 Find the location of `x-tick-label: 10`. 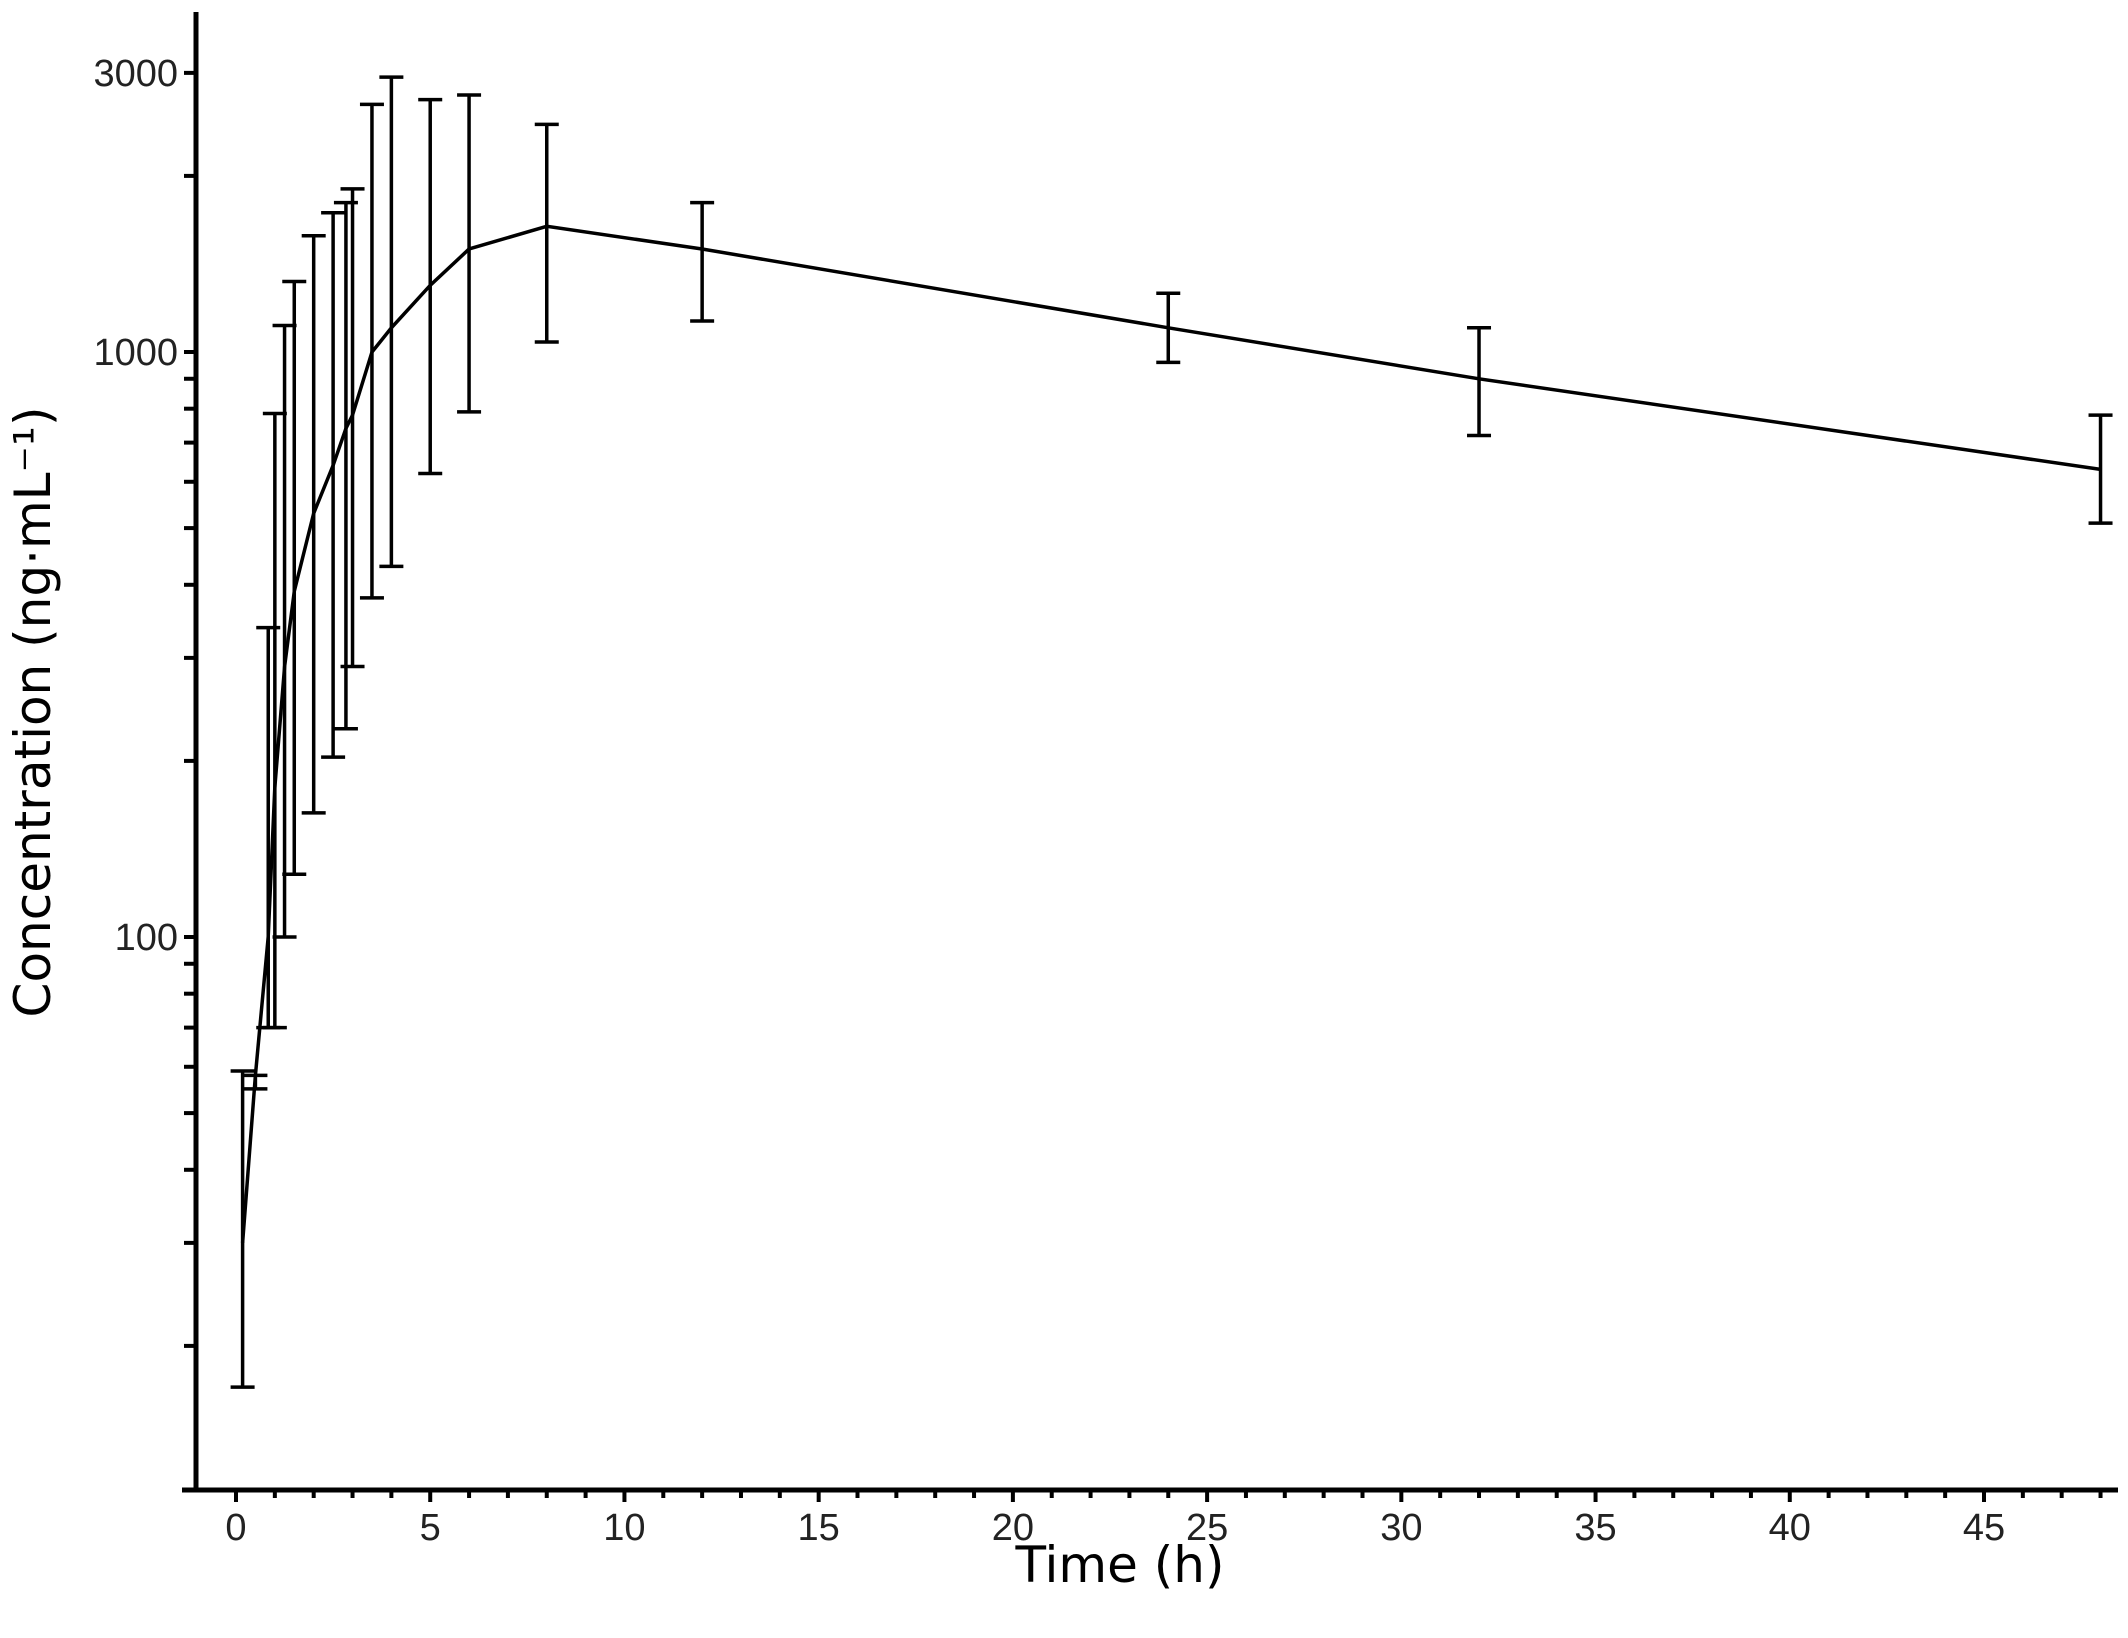

x-tick-label: 10 is located at coordinates (624, 1528).